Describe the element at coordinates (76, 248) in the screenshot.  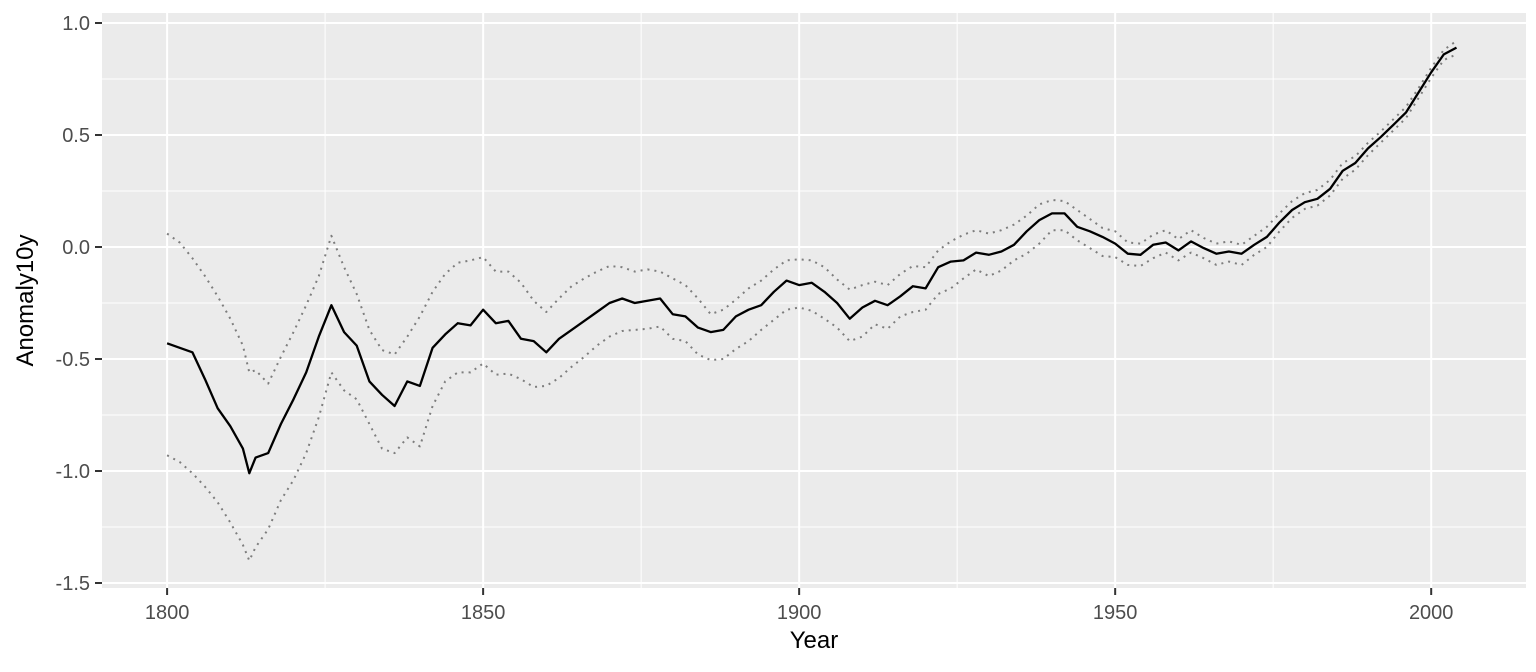
I see `y-tick-label: 0.0` at that location.